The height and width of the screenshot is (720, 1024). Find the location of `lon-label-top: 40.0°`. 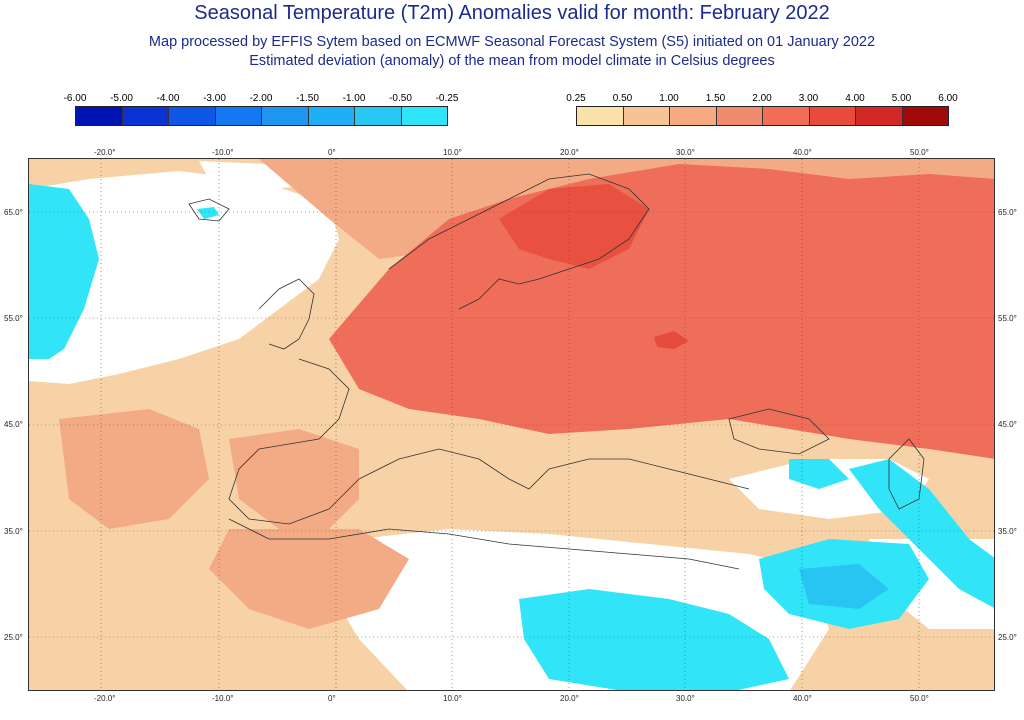

lon-label-top: 40.0° is located at coordinates (802, 152).